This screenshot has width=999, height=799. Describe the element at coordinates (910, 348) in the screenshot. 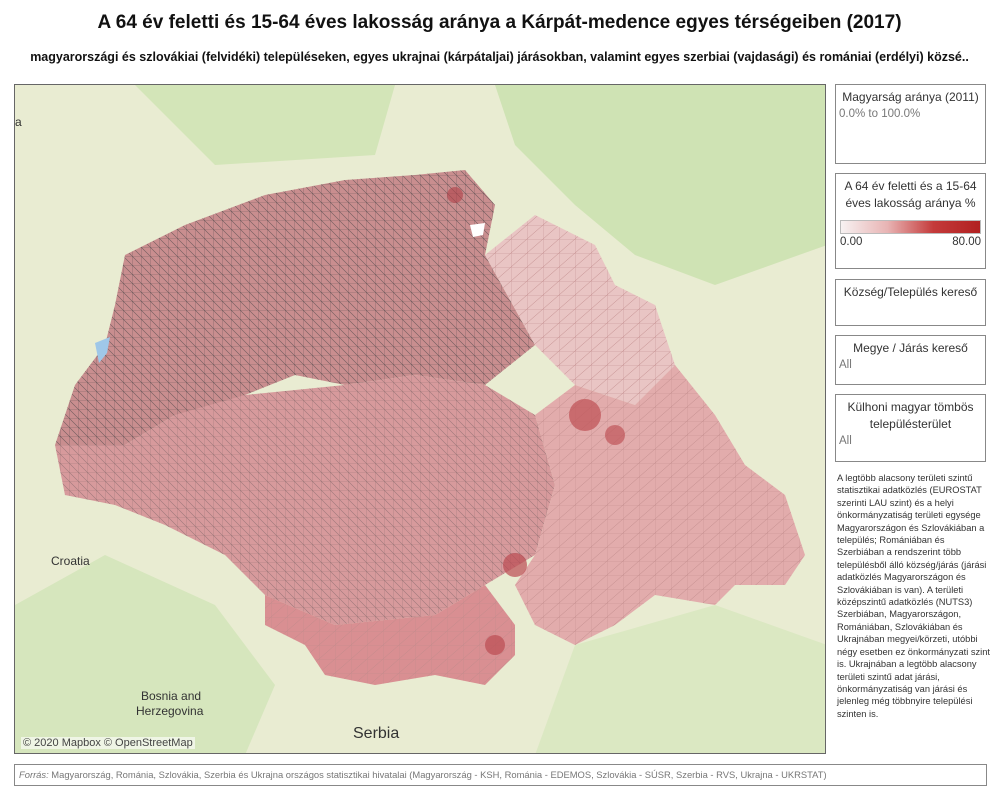

I see `megye-search-title: Megye / Járás kereső` at that location.